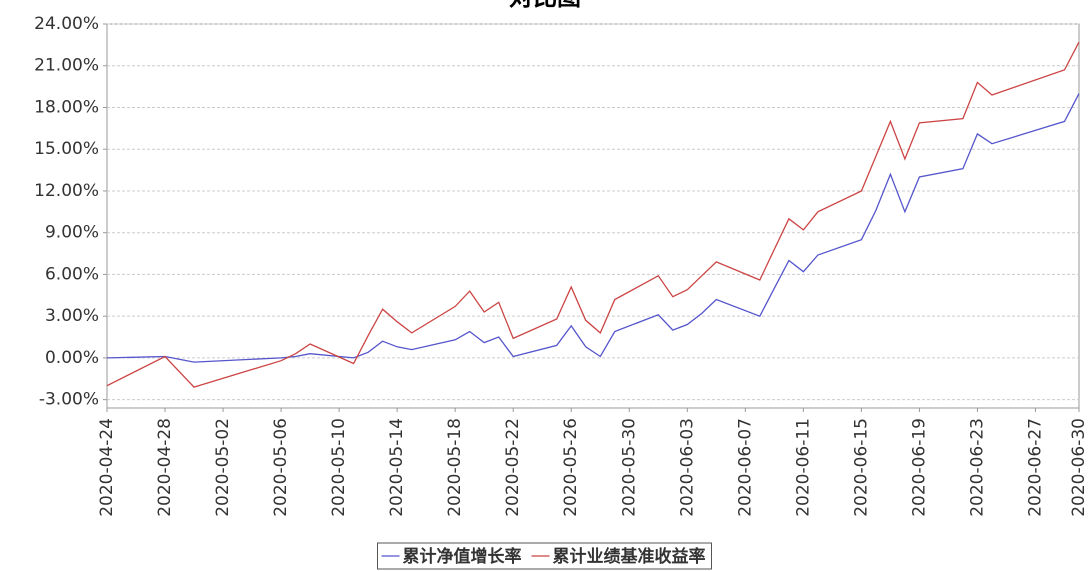 The image size is (1089, 571). I want to click on x-tick-label: 2020-04-28, so click(165, 467).